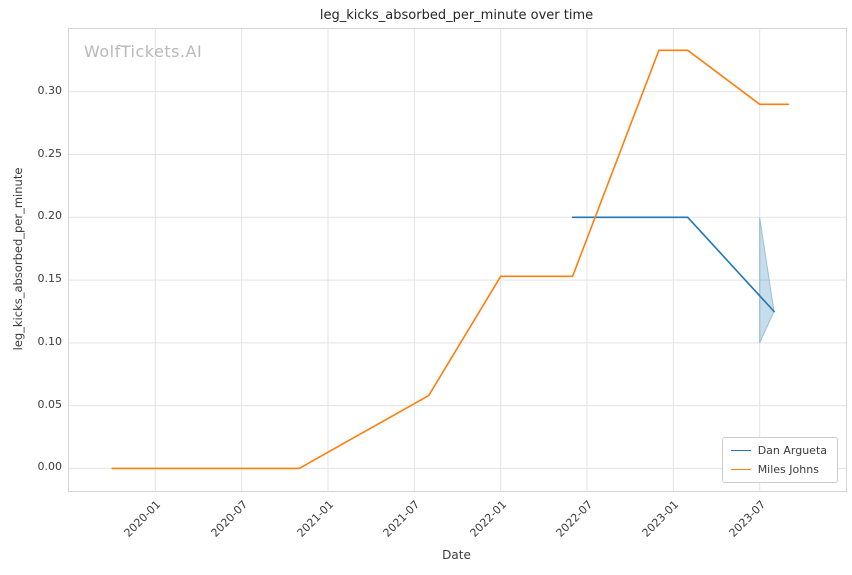 This screenshot has height=575, width=852. What do you see at coordinates (788, 469) in the screenshot?
I see `legend-label: Miles Johns` at bounding box center [788, 469].